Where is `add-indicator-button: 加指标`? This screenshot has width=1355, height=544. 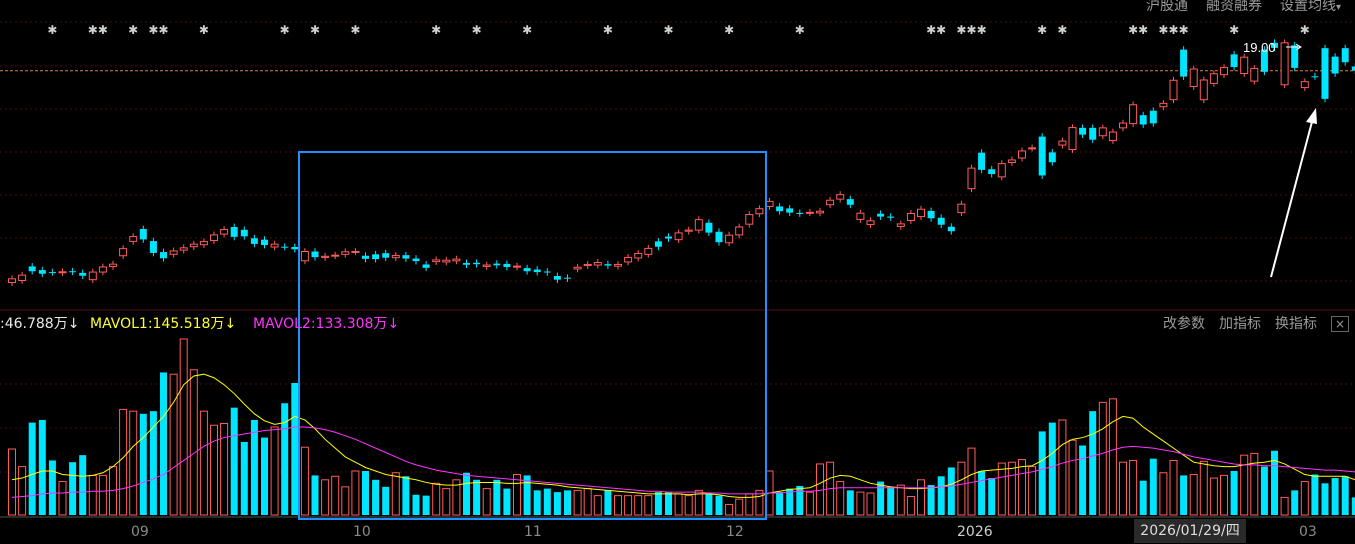
add-indicator-button: 加指标 is located at coordinates (1240, 324).